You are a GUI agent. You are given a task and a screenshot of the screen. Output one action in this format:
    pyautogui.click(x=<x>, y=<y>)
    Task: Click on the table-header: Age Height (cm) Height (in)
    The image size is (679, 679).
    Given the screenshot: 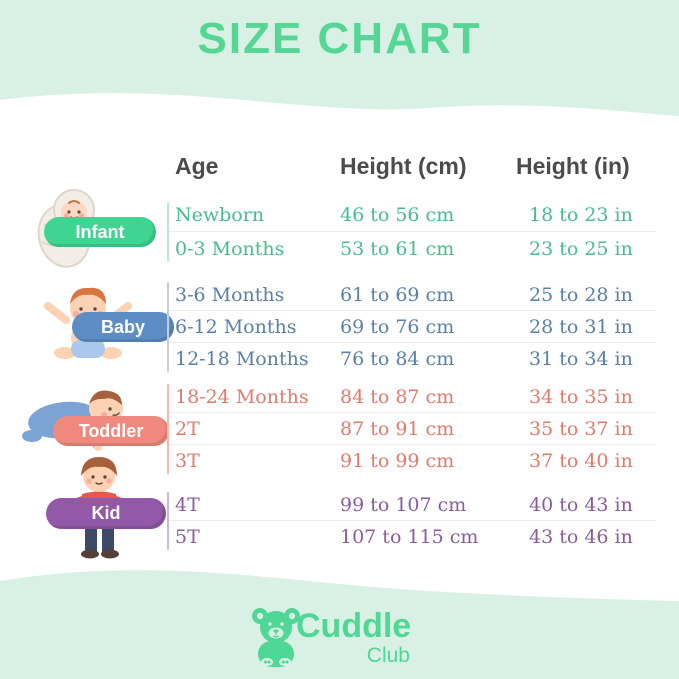 What is the action you would take?
    pyautogui.click(x=411, y=166)
    